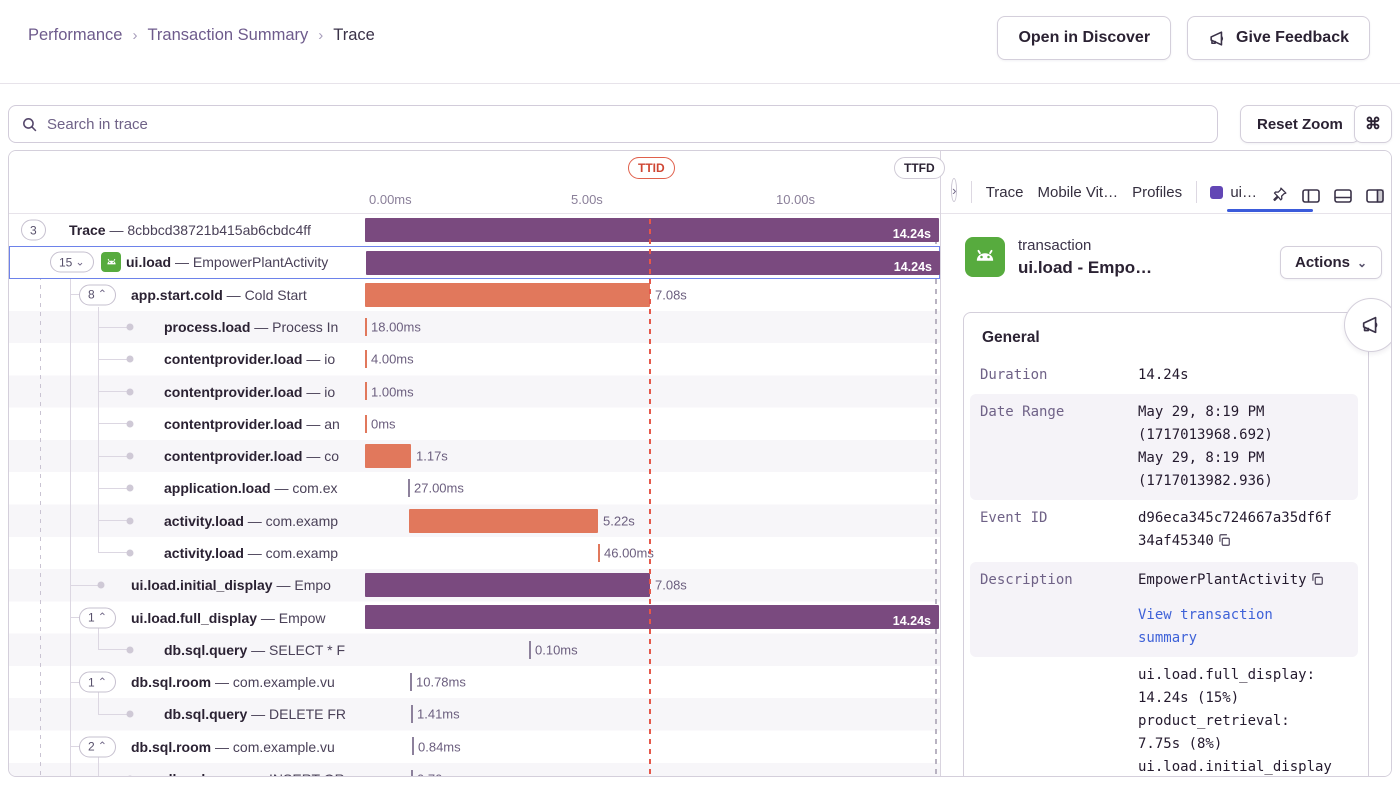 This screenshot has height=787, width=1400. Describe the element at coordinates (1311, 196) in the screenshot. I see `layout-left-icon` at that location.